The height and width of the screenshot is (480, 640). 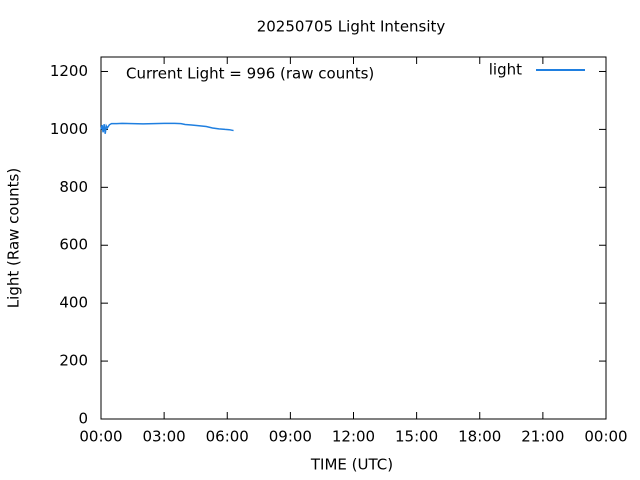 I want to click on legend-label: light, so click(x=505, y=70).